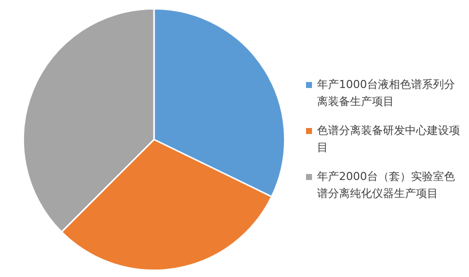 This screenshot has width=469, height=277. I want to click on legend-label: 年产1000台液相色谱系列分离装备生产项目, so click(386, 93).